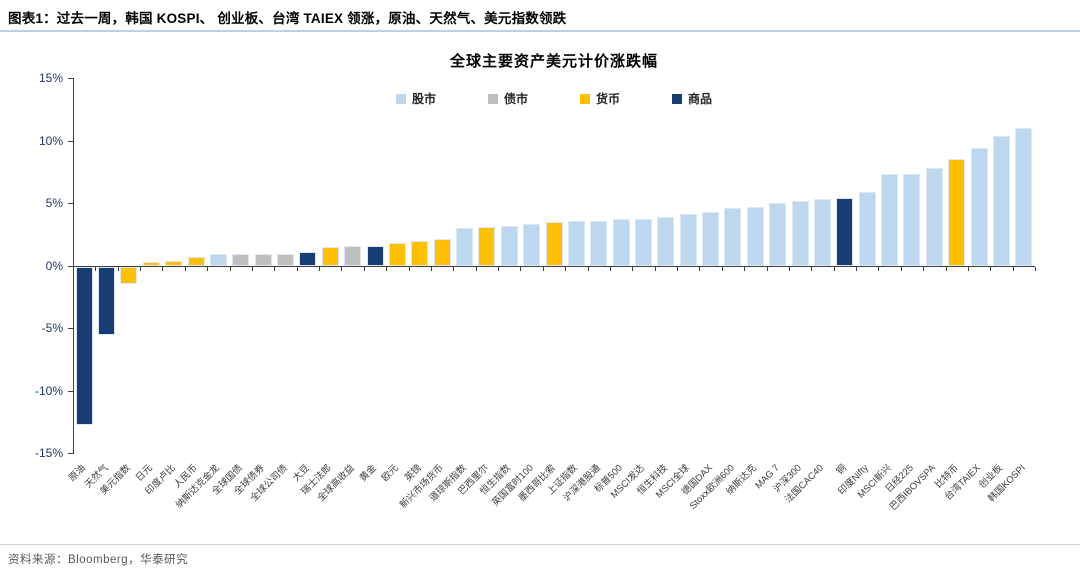 The height and width of the screenshot is (576, 1080). I want to click on y-axis-label: 0%, so click(54, 265).